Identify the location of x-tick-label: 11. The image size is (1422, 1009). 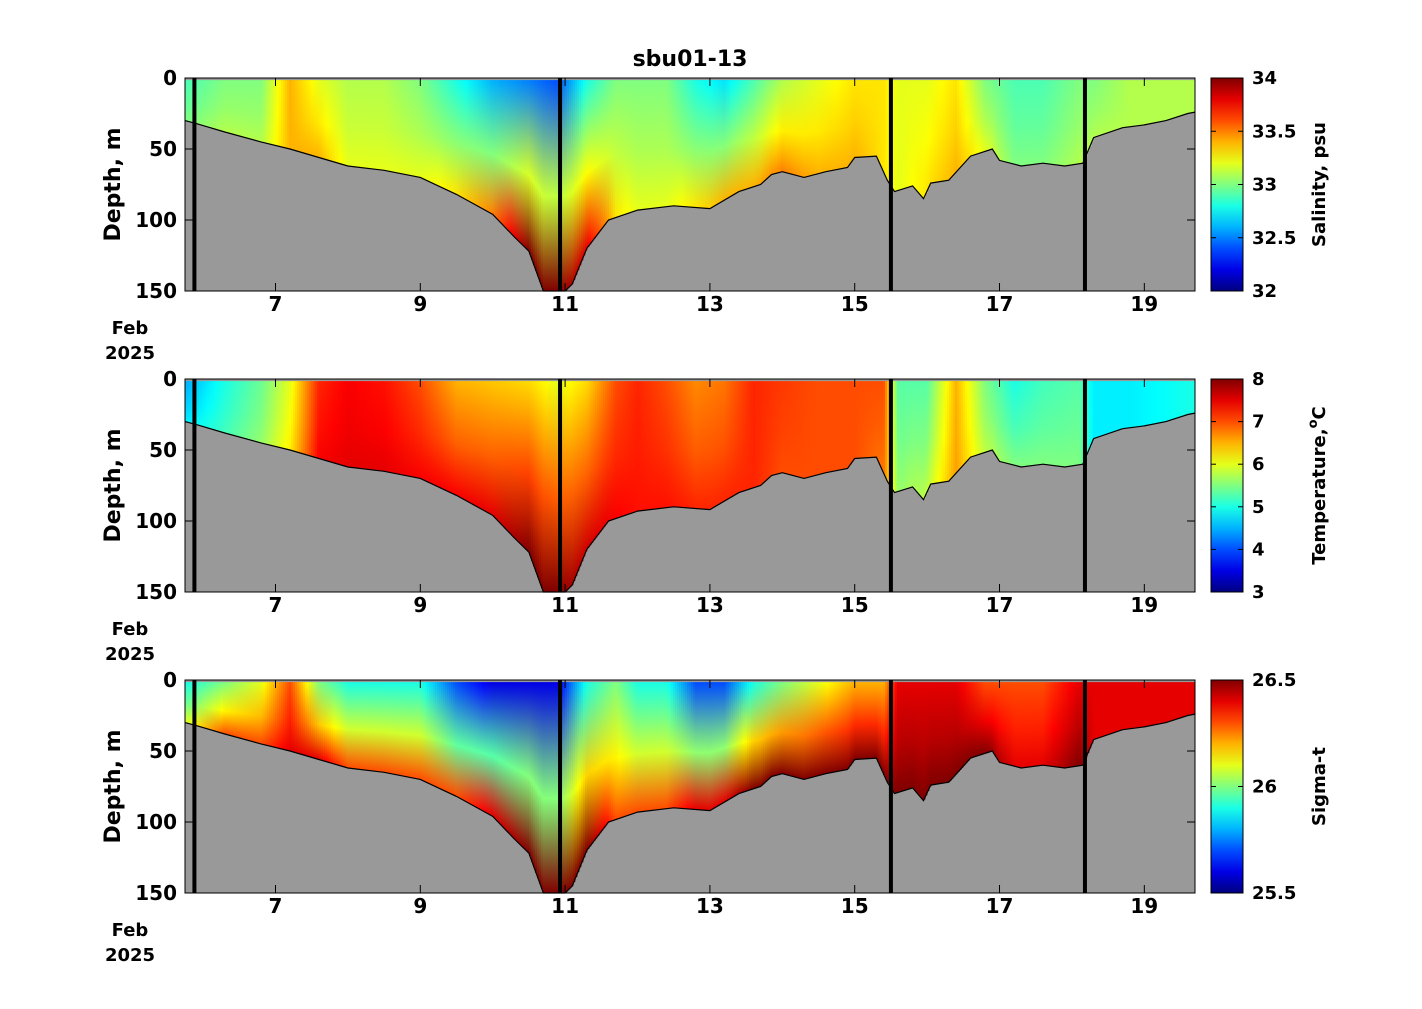
(565, 605).